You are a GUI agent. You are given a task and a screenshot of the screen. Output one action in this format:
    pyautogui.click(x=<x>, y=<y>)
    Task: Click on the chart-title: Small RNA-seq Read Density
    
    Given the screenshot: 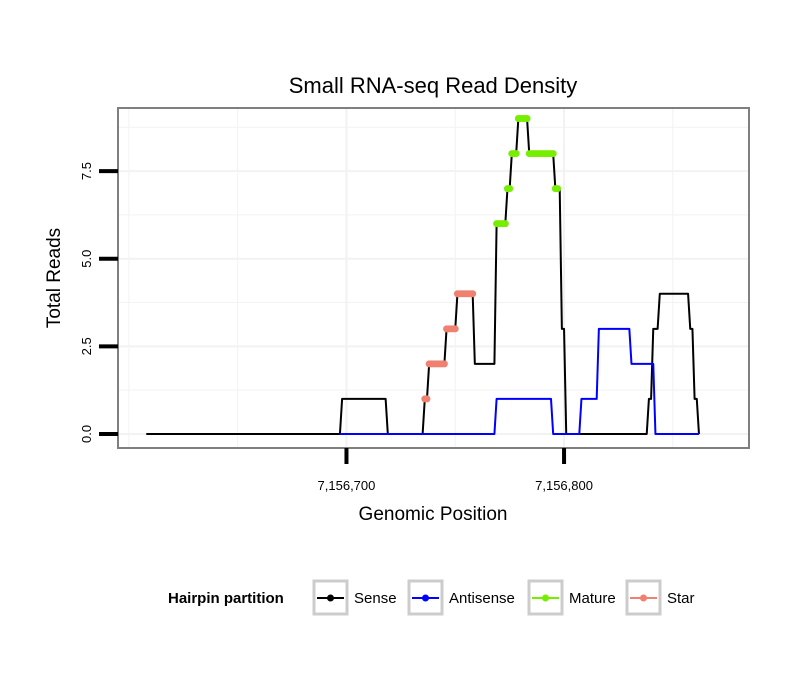 What is the action you would take?
    pyautogui.click(x=433, y=85)
    